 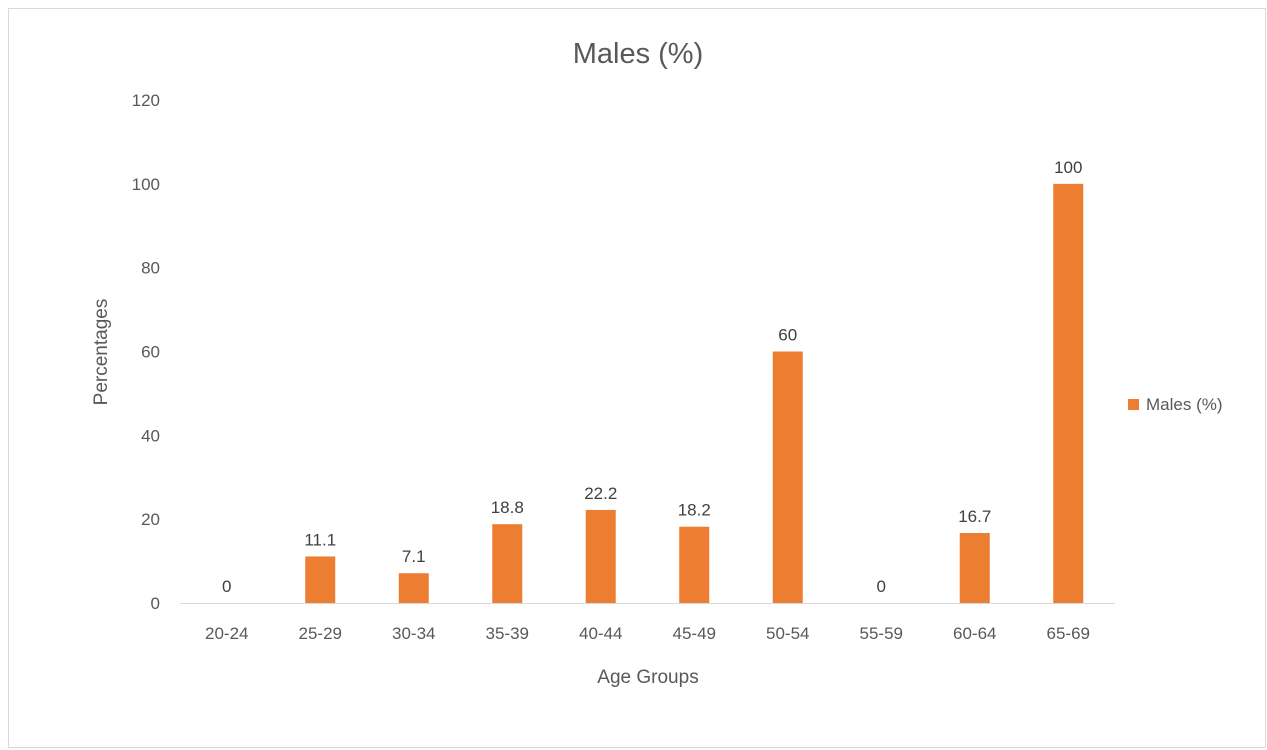 I want to click on x-tick-label: 55-59, so click(x=881, y=633).